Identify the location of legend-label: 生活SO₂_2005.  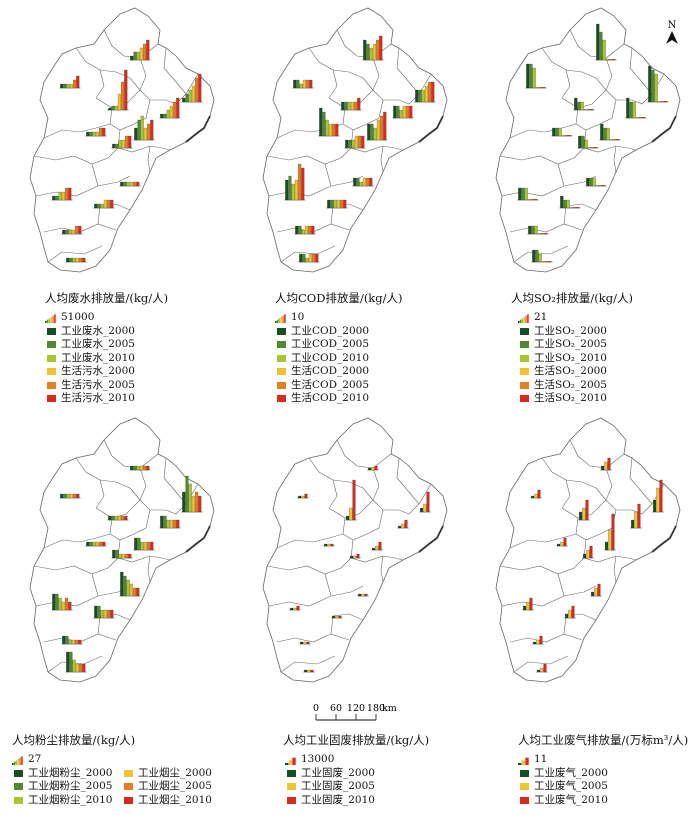
(570, 384).